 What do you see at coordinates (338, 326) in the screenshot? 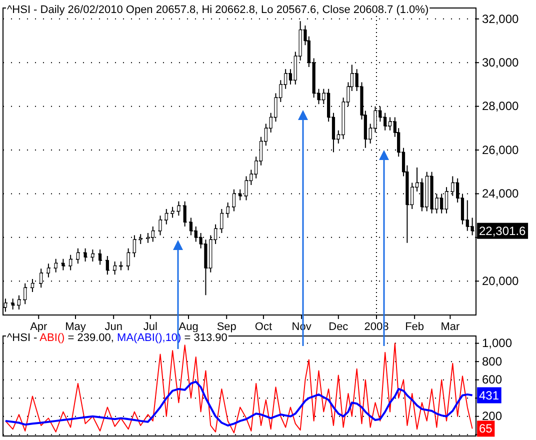
I see `x-tick-label: Dec` at bounding box center [338, 326].